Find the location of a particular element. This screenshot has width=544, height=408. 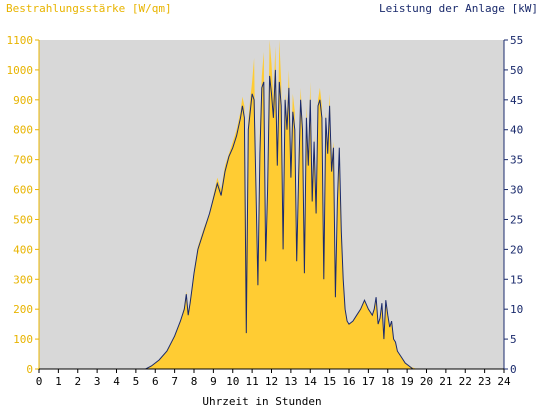

x-tick-label: 13 is located at coordinates (290, 381).